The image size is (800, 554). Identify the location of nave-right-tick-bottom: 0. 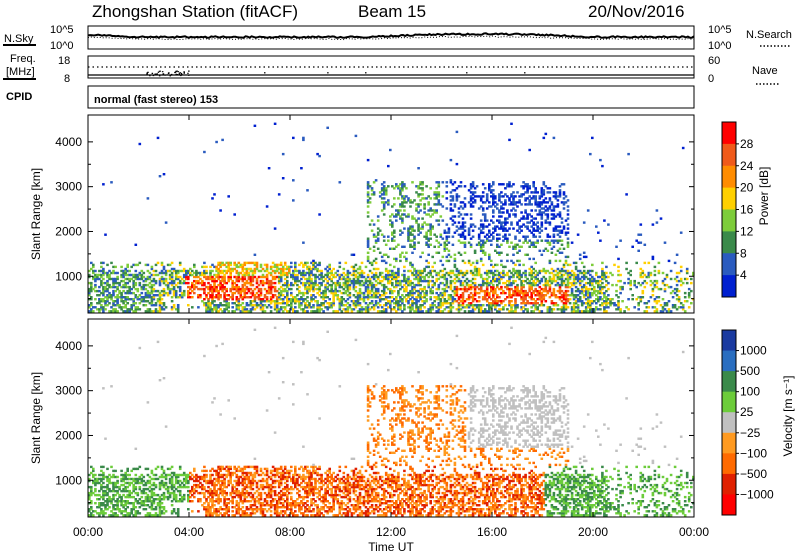
(711, 79).